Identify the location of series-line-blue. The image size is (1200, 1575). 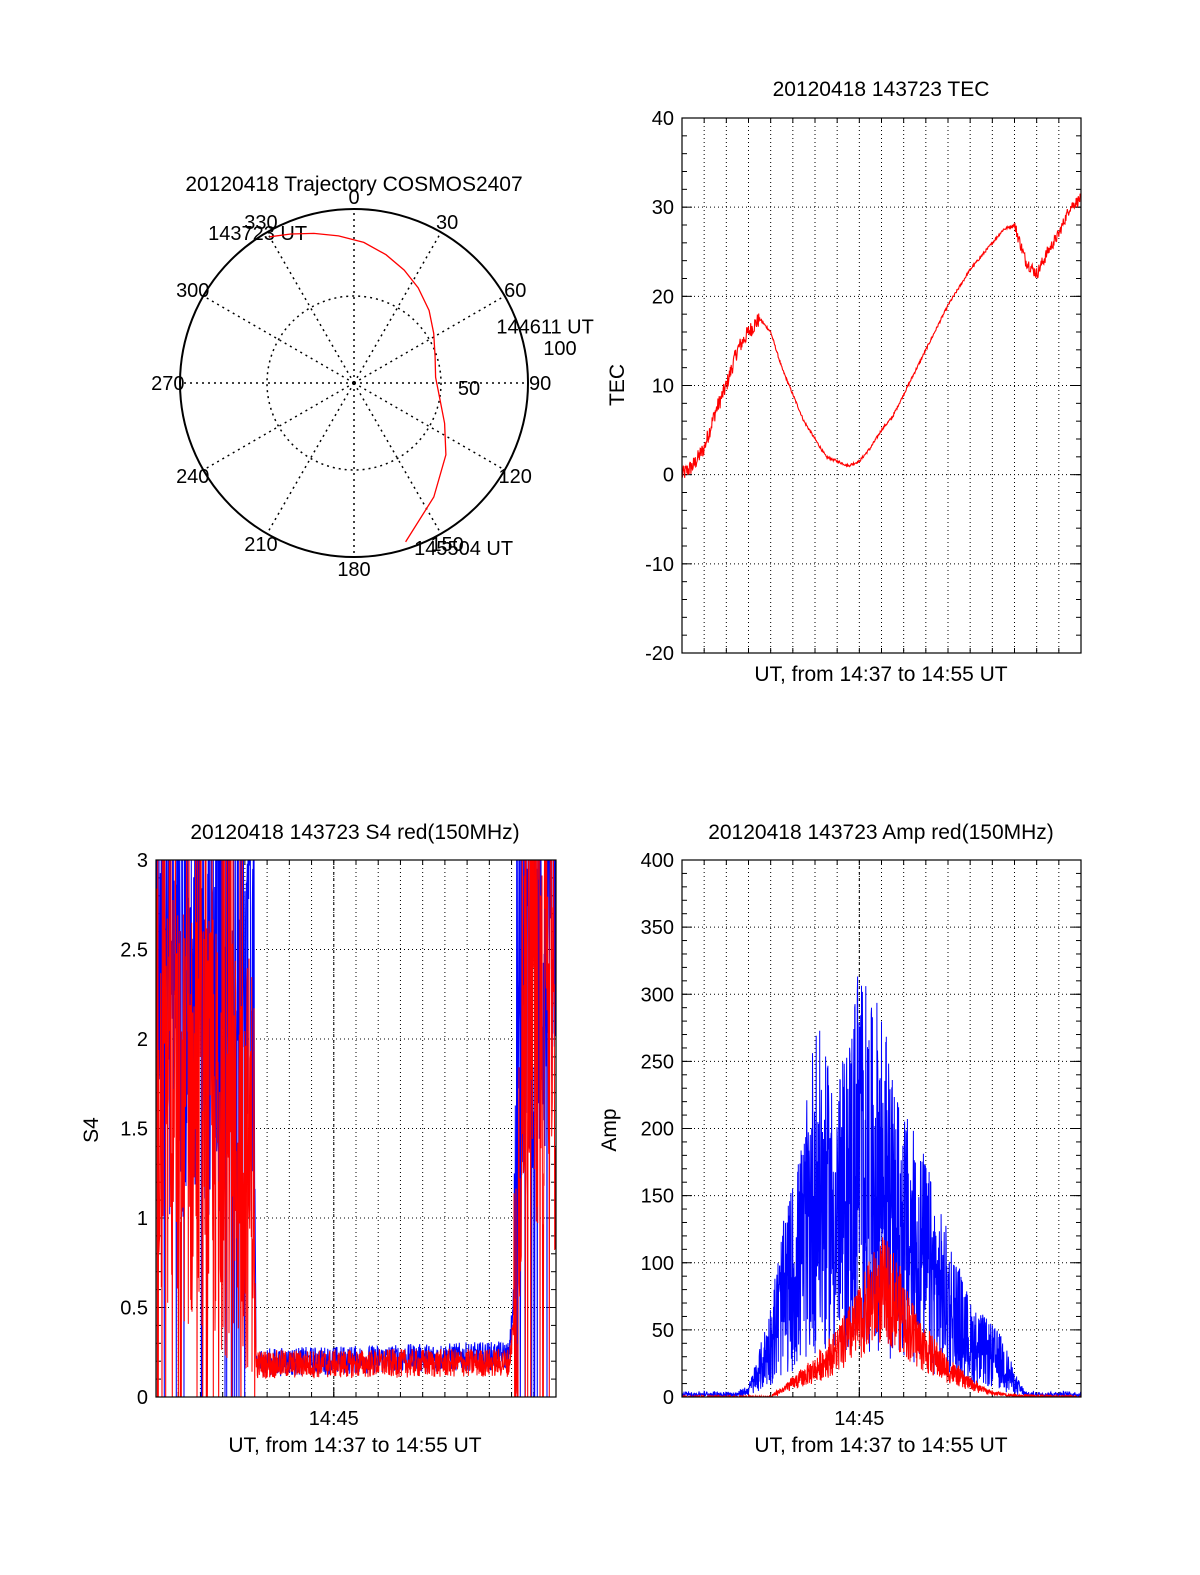
(881, 1186).